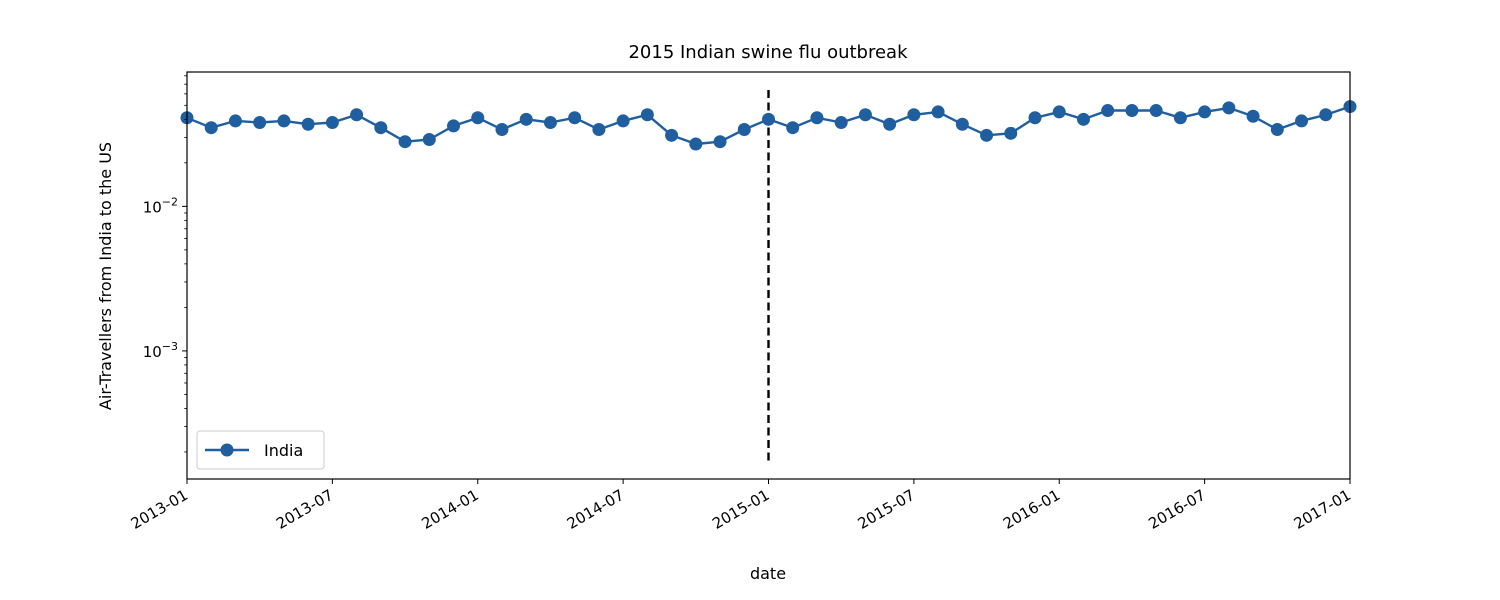 The image size is (1500, 600). Describe the element at coordinates (768, 52) in the screenshot. I see `chart-title: 2015 Indian swine flu outbreak` at that location.